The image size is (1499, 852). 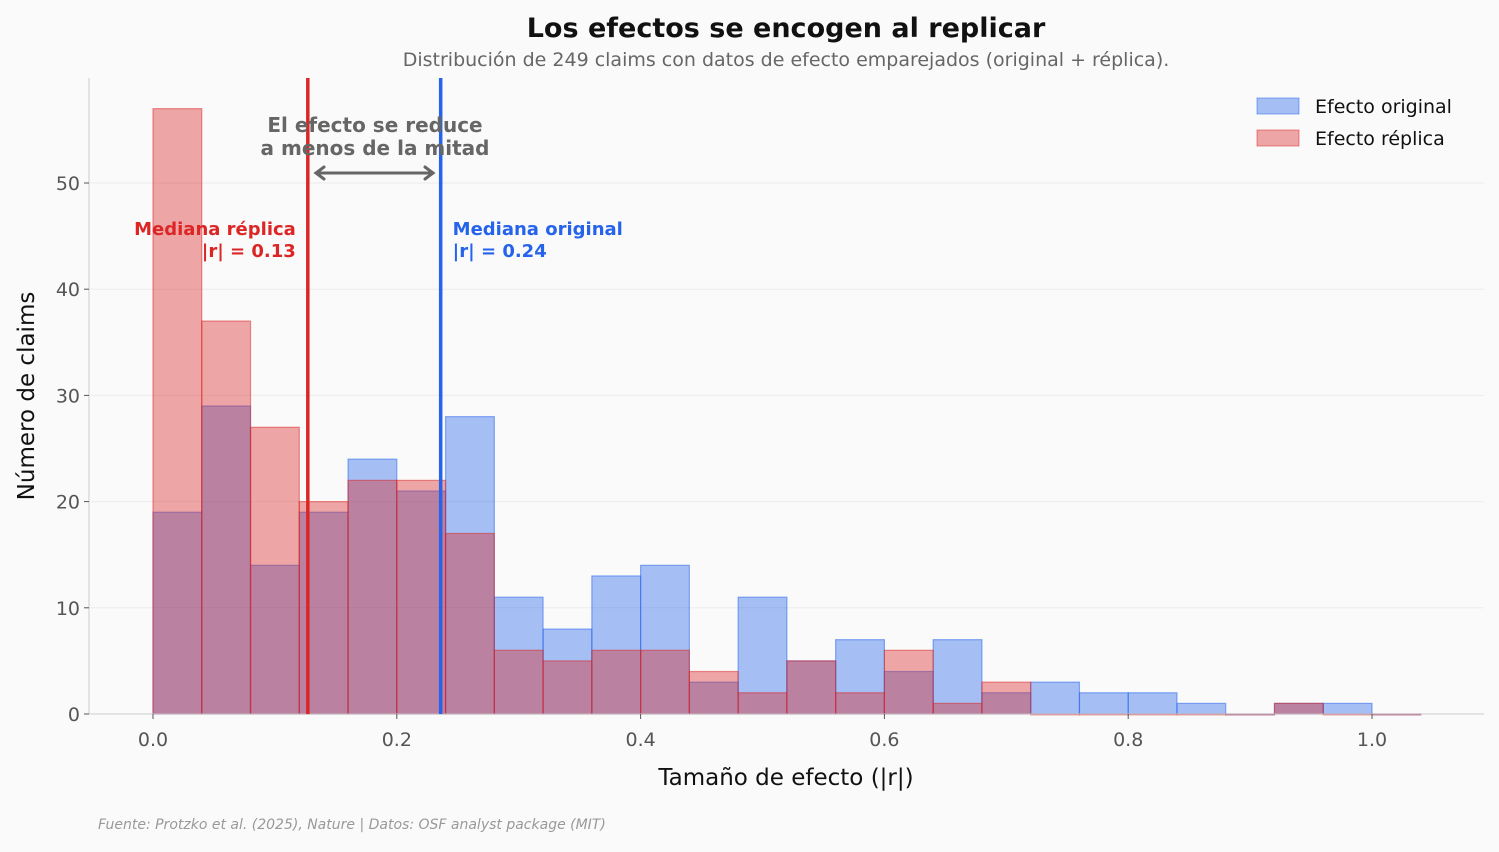 What do you see at coordinates (500, 251) in the screenshot?
I see `median-value-label: |r| = 0.24` at bounding box center [500, 251].